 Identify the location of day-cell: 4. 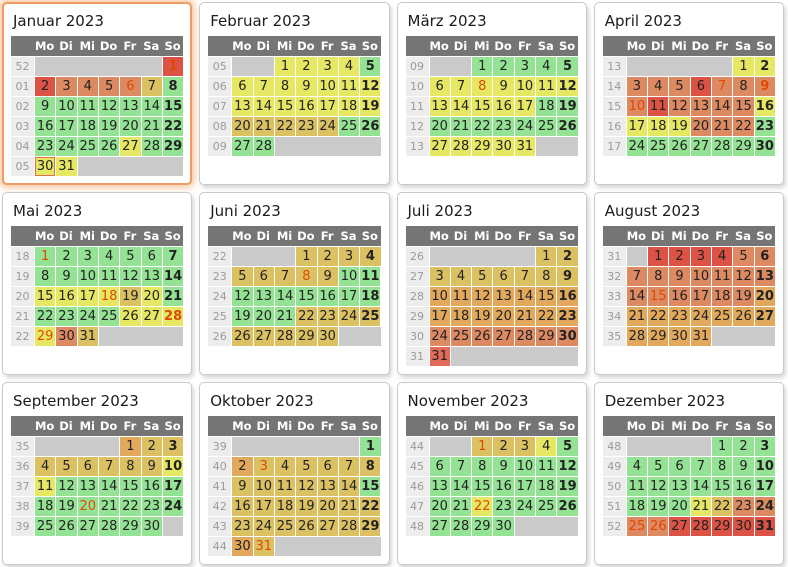
(349, 66).